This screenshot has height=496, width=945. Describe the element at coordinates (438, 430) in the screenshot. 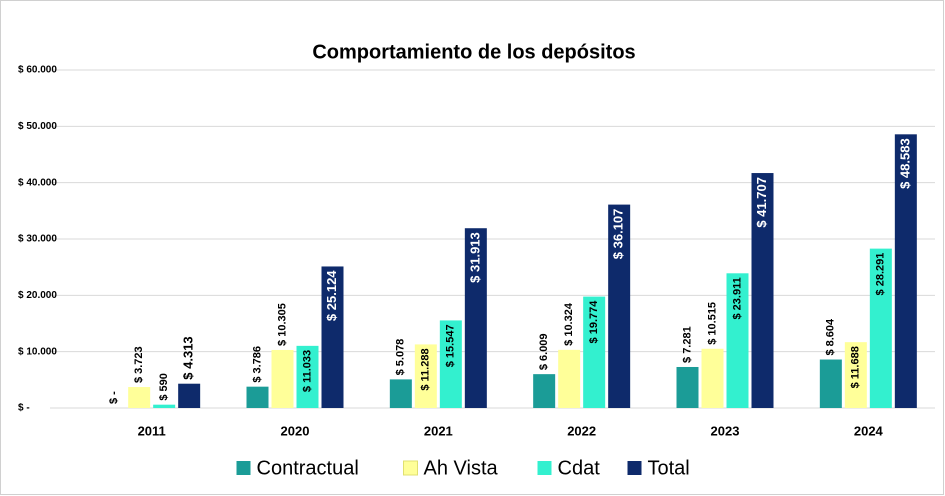

I see `x-tick-label: 2021` at that location.